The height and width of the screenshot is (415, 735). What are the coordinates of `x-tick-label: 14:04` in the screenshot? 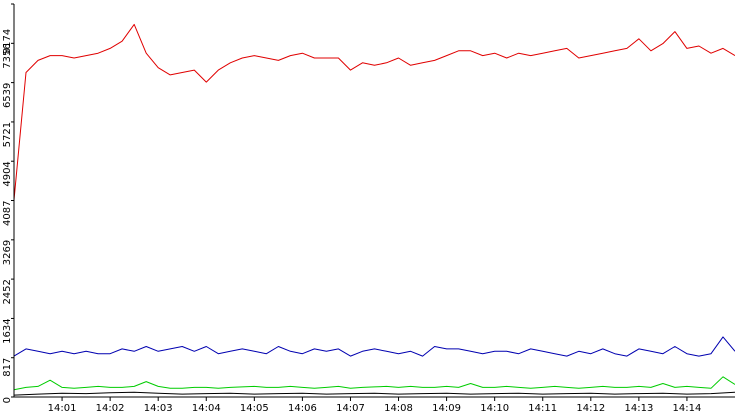 It's located at (206, 408).